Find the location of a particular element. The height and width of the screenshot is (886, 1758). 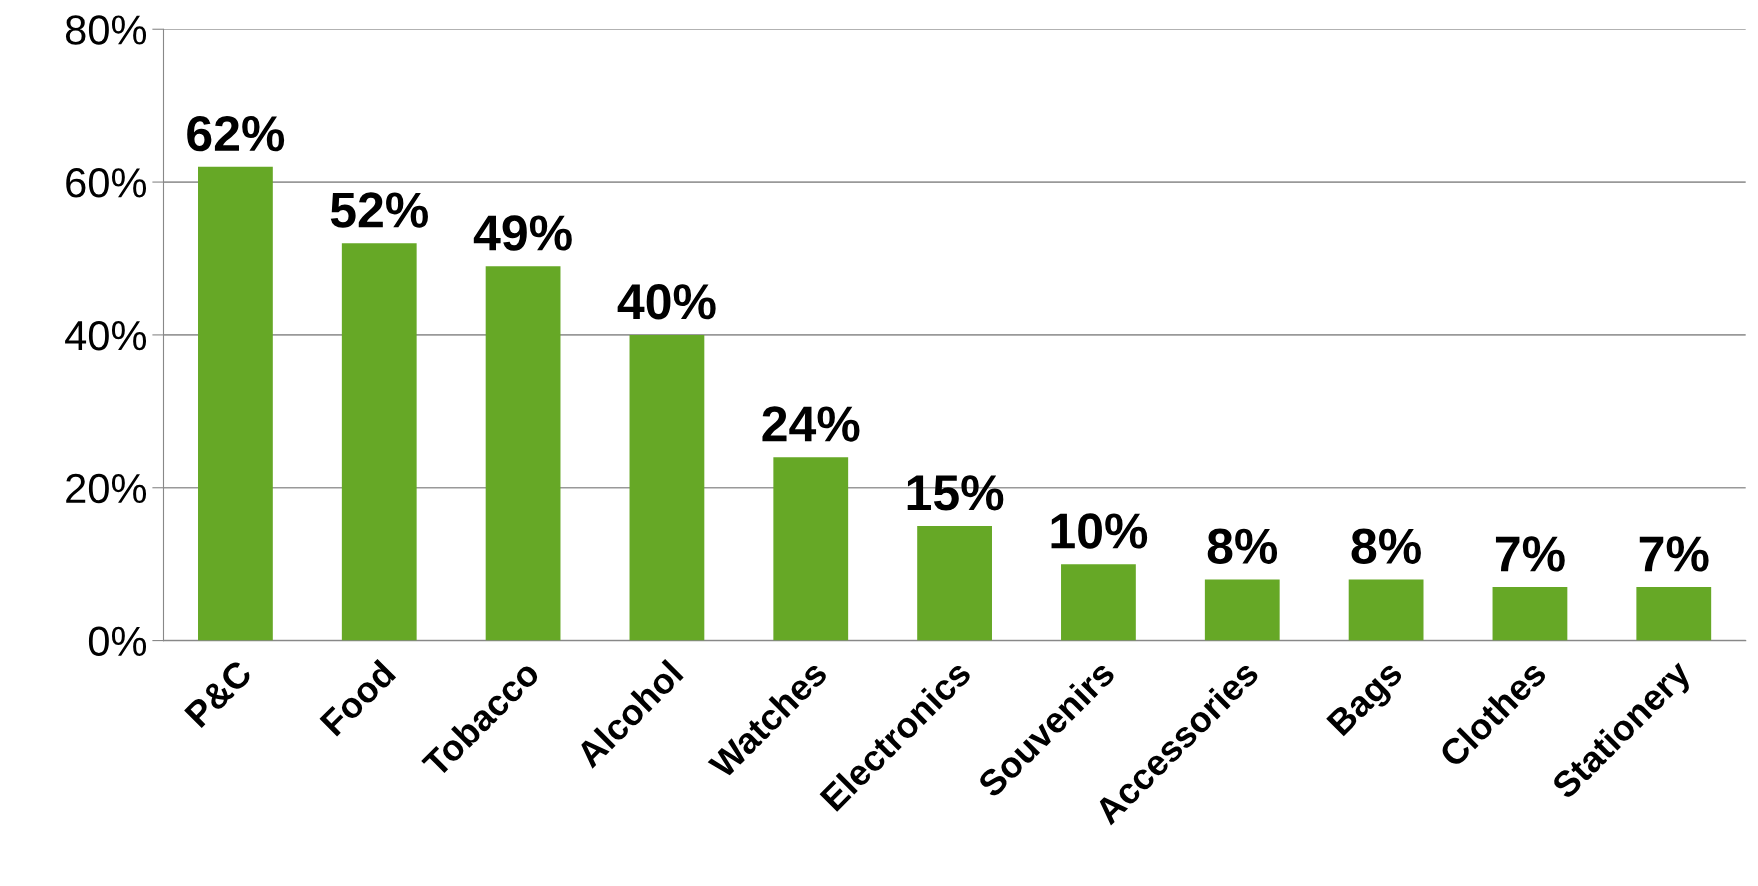

y-tick-label: 0% is located at coordinates (117, 641).